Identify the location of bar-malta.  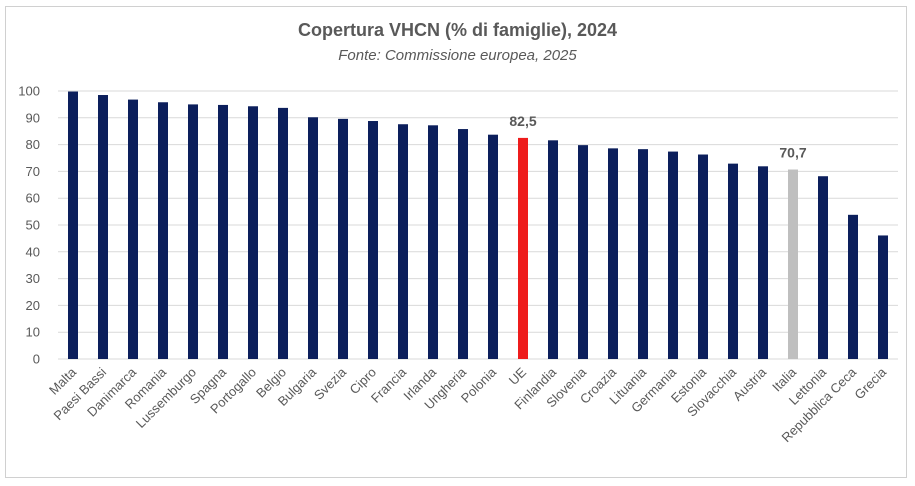
(73, 225).